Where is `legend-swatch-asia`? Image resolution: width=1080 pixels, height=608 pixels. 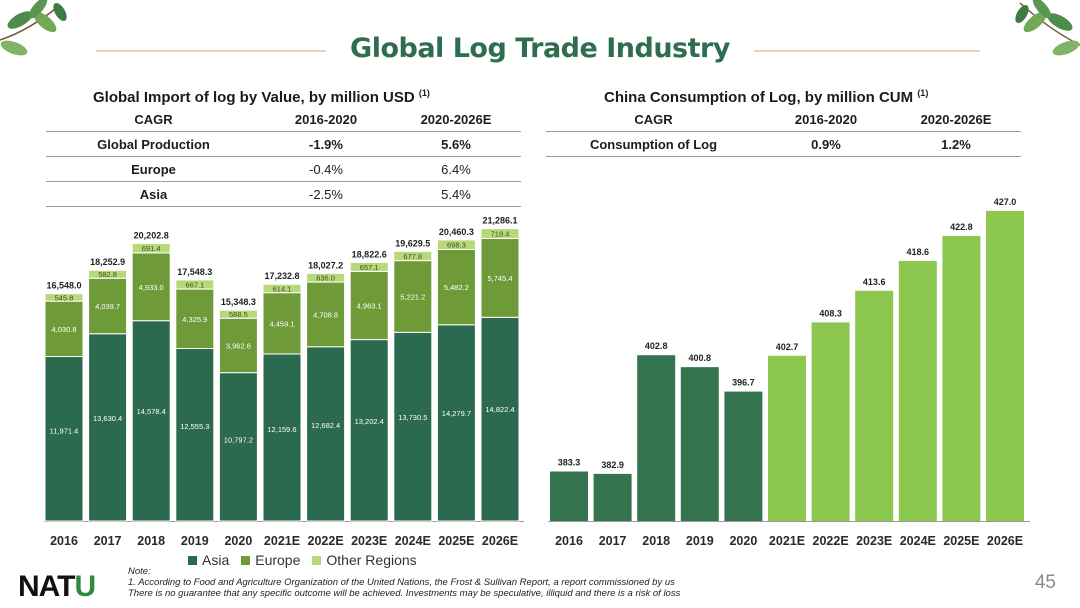
legend-swatch-asia is located at coordinates (192, 560).